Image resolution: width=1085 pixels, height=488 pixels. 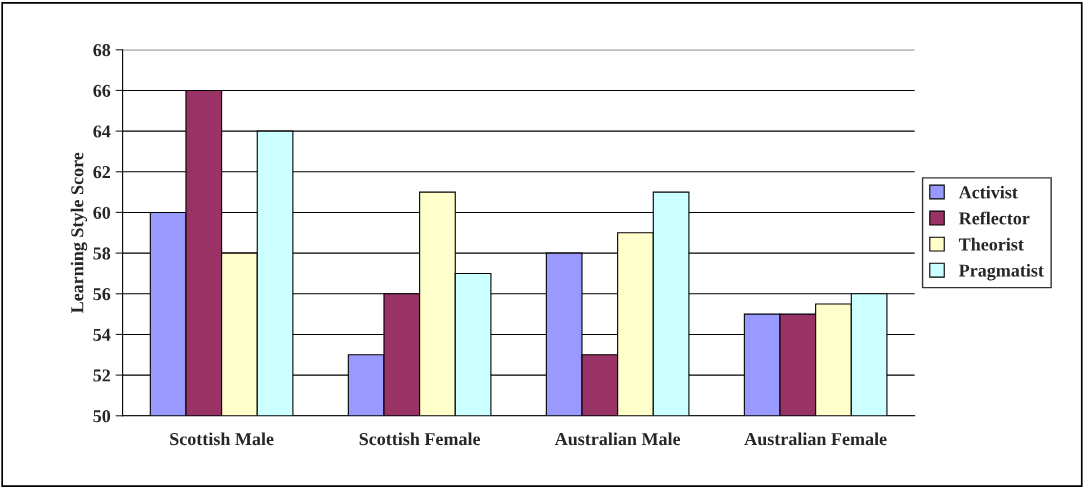 What do you see at coordinates (102, 416) in the screenshot?
I see `y-tick-label: 50` at bounding box center [102, 416].